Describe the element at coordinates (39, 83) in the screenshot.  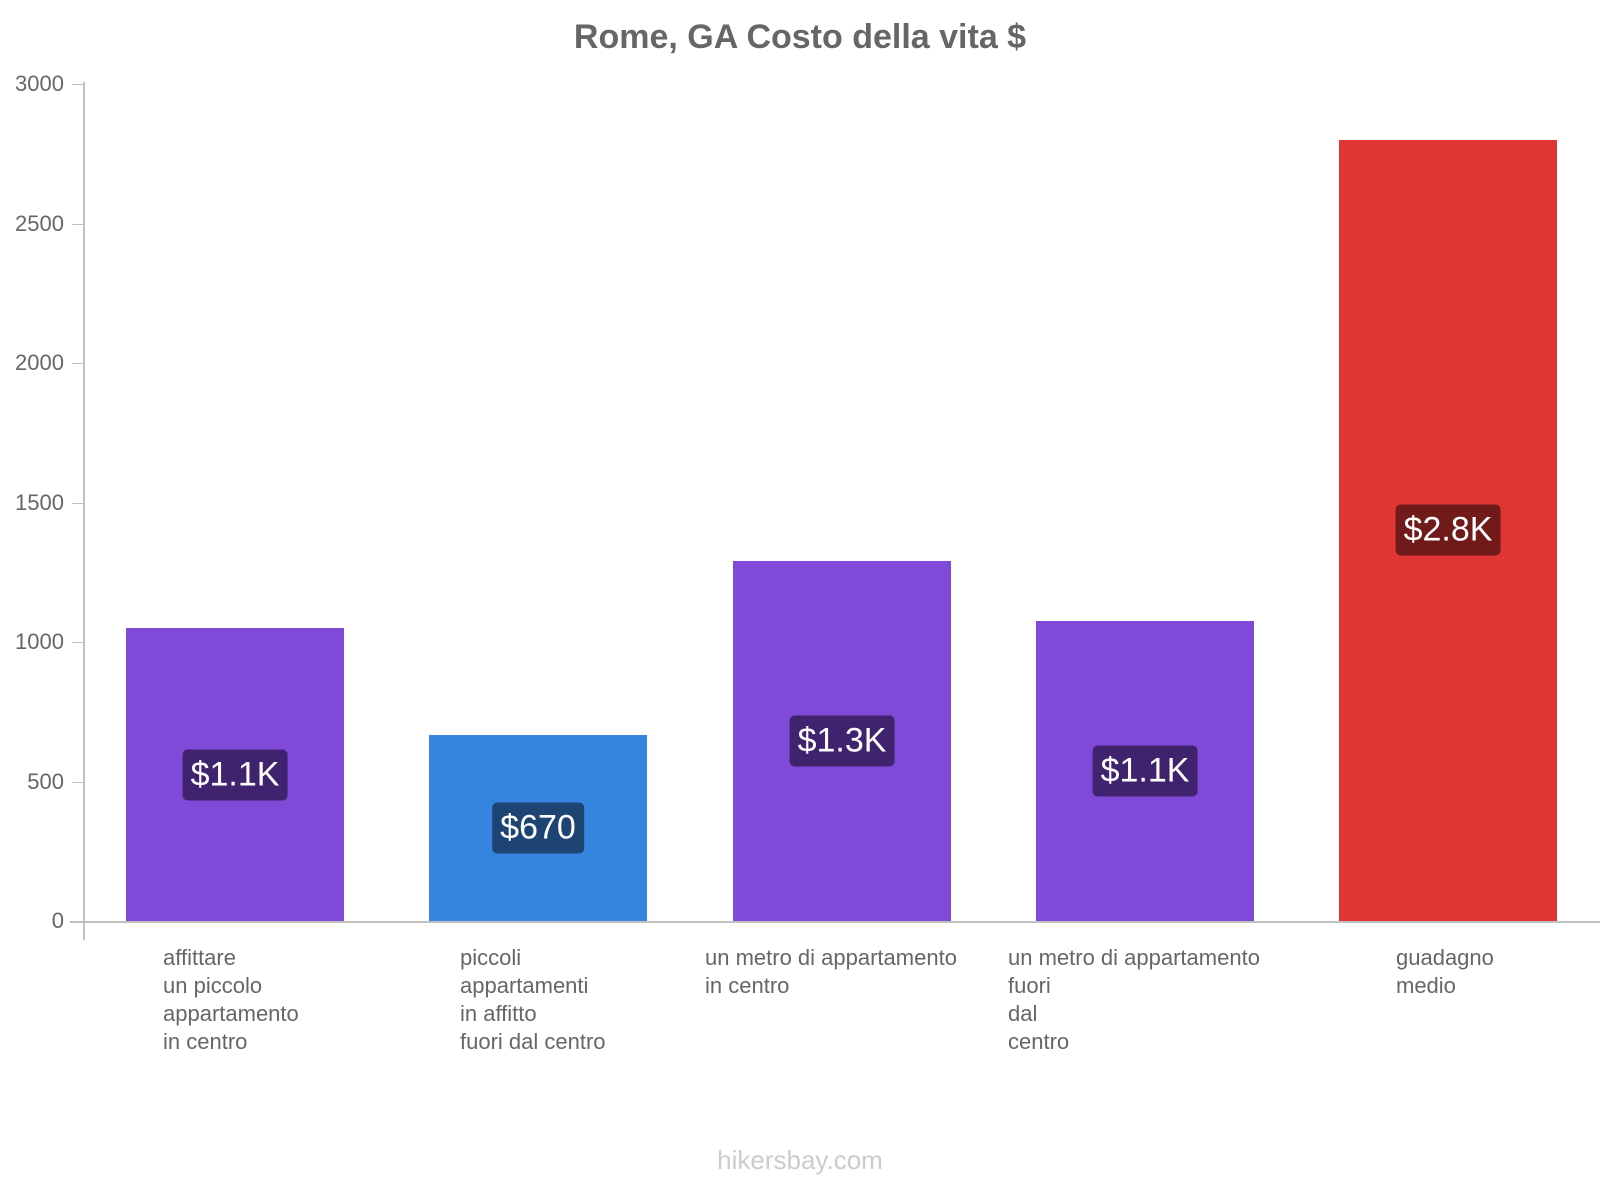
I see `y-tick-label: 3000` at that location.